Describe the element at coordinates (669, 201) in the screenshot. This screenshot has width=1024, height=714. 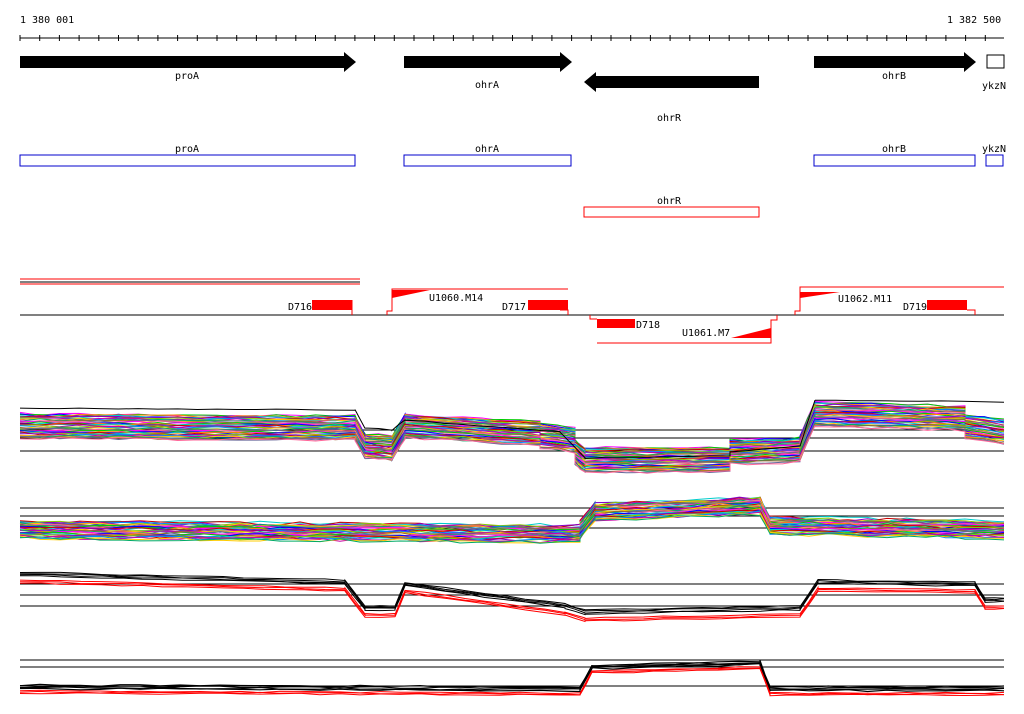
I see `cds-label-ohrR: ohrR` at that location.